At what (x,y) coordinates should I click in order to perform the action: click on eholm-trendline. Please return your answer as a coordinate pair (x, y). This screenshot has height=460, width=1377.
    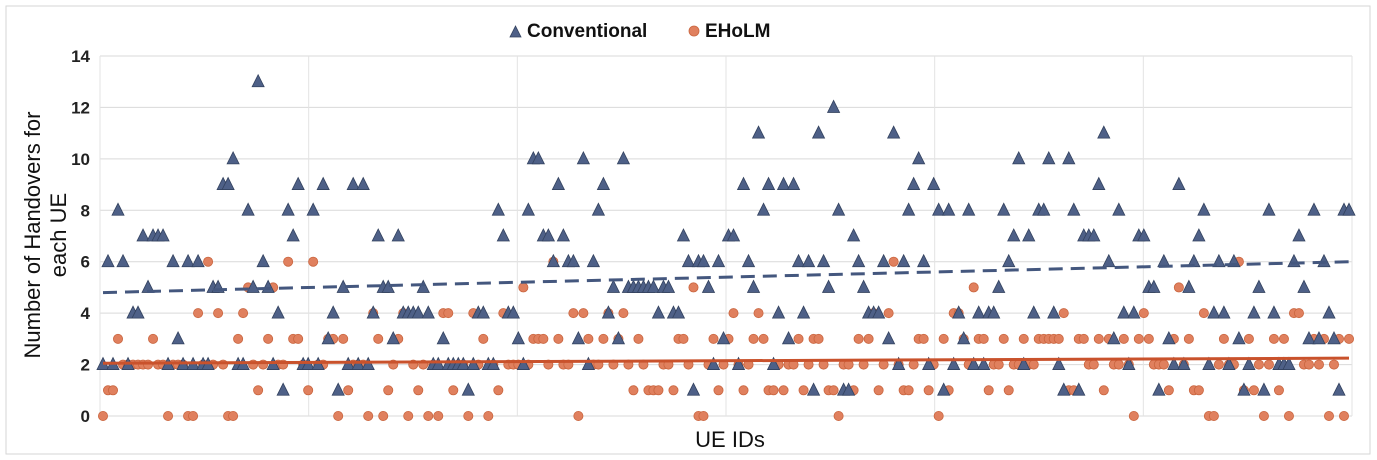
    Looking at the image, I should click on (726, 360).